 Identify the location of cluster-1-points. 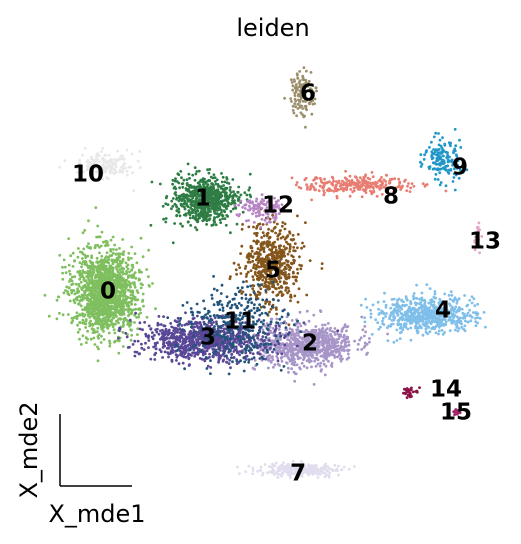
(201, 203).